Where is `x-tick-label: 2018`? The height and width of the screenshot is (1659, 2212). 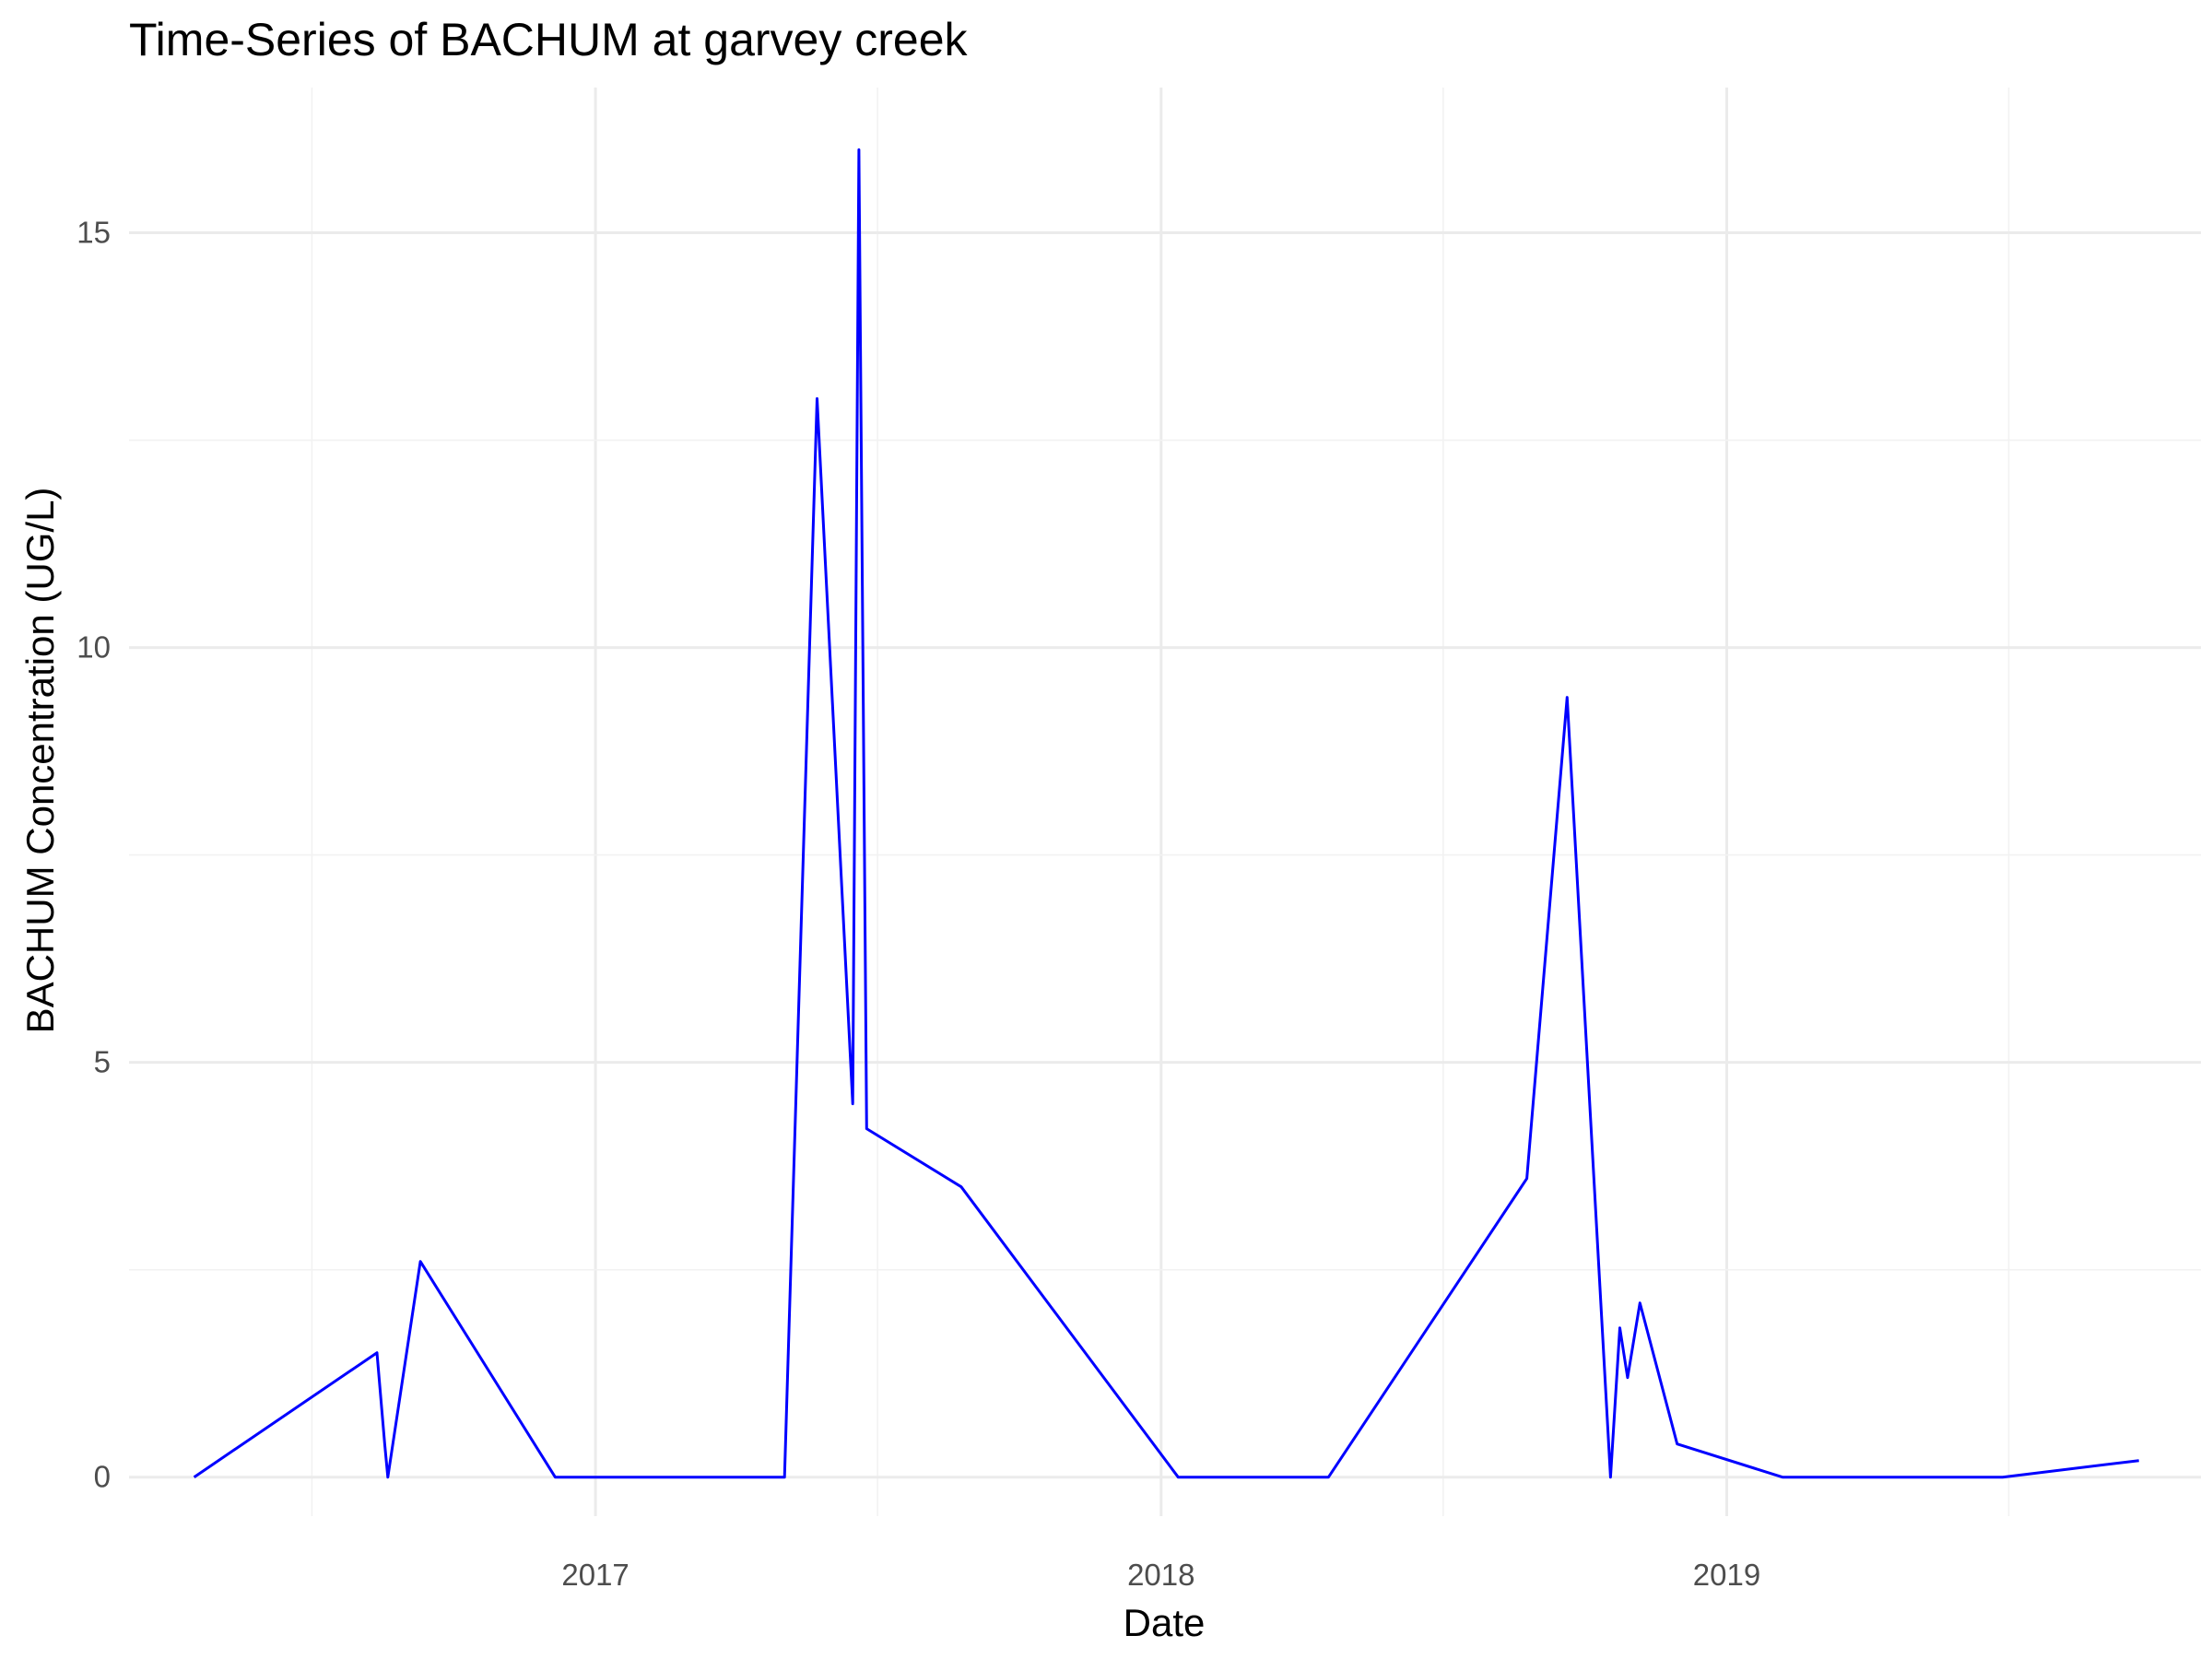
x-tick-label: 2018 is located at coordinates (1160, 1575).